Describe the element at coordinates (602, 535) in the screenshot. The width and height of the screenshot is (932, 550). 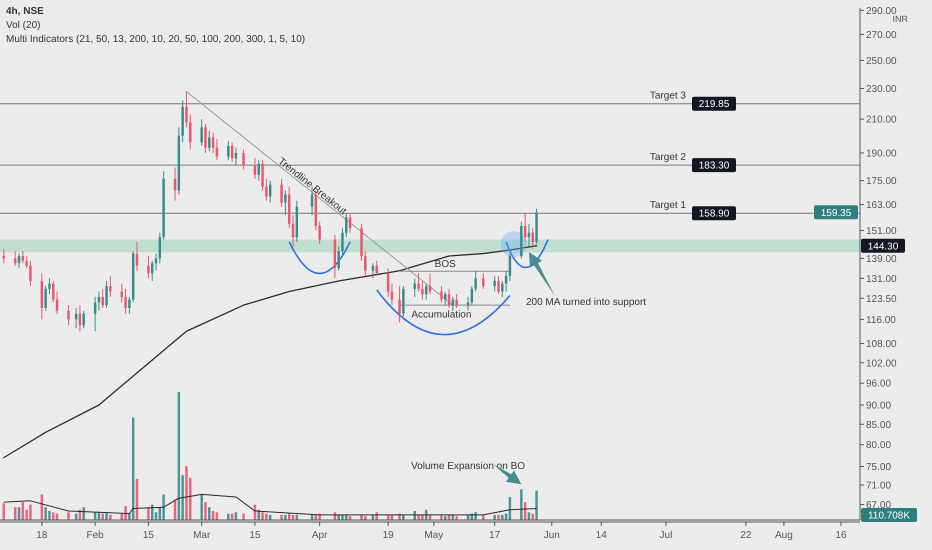
I see `x-tick-label: 14` at that location.